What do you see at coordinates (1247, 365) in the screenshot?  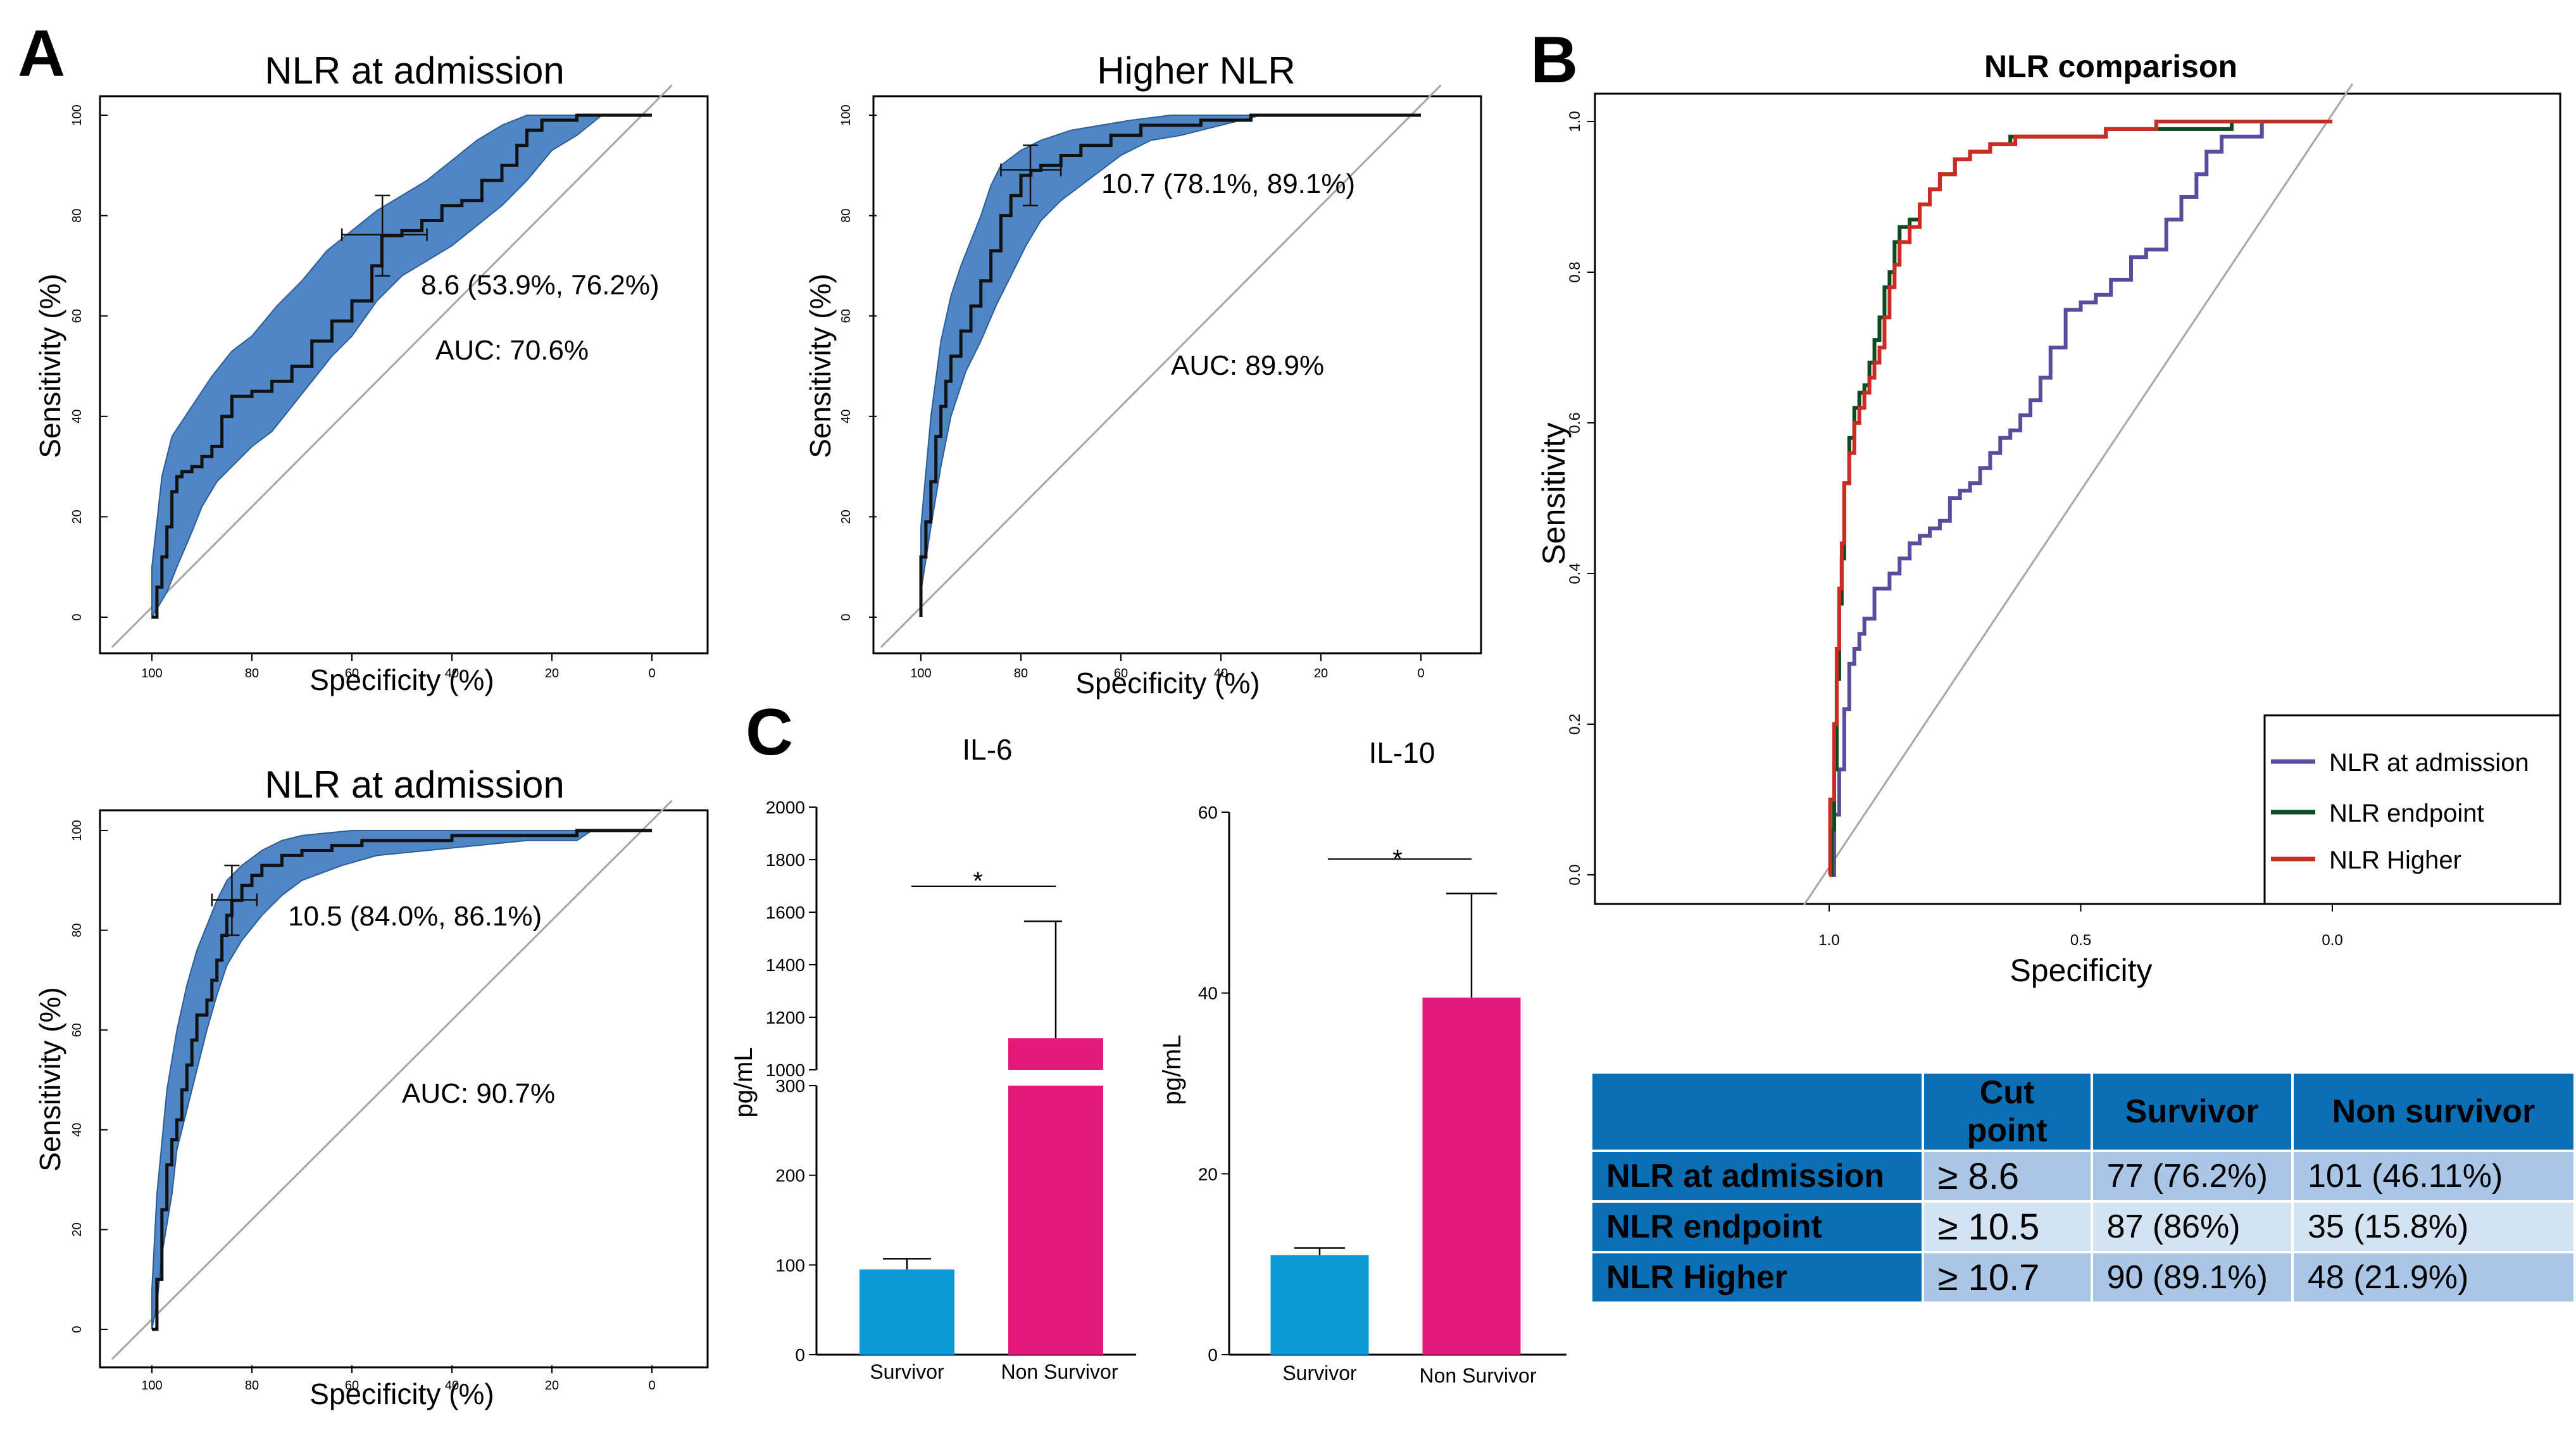 I see `auc-label: AUC: 89.9%` at bounding box center [1247, 365].